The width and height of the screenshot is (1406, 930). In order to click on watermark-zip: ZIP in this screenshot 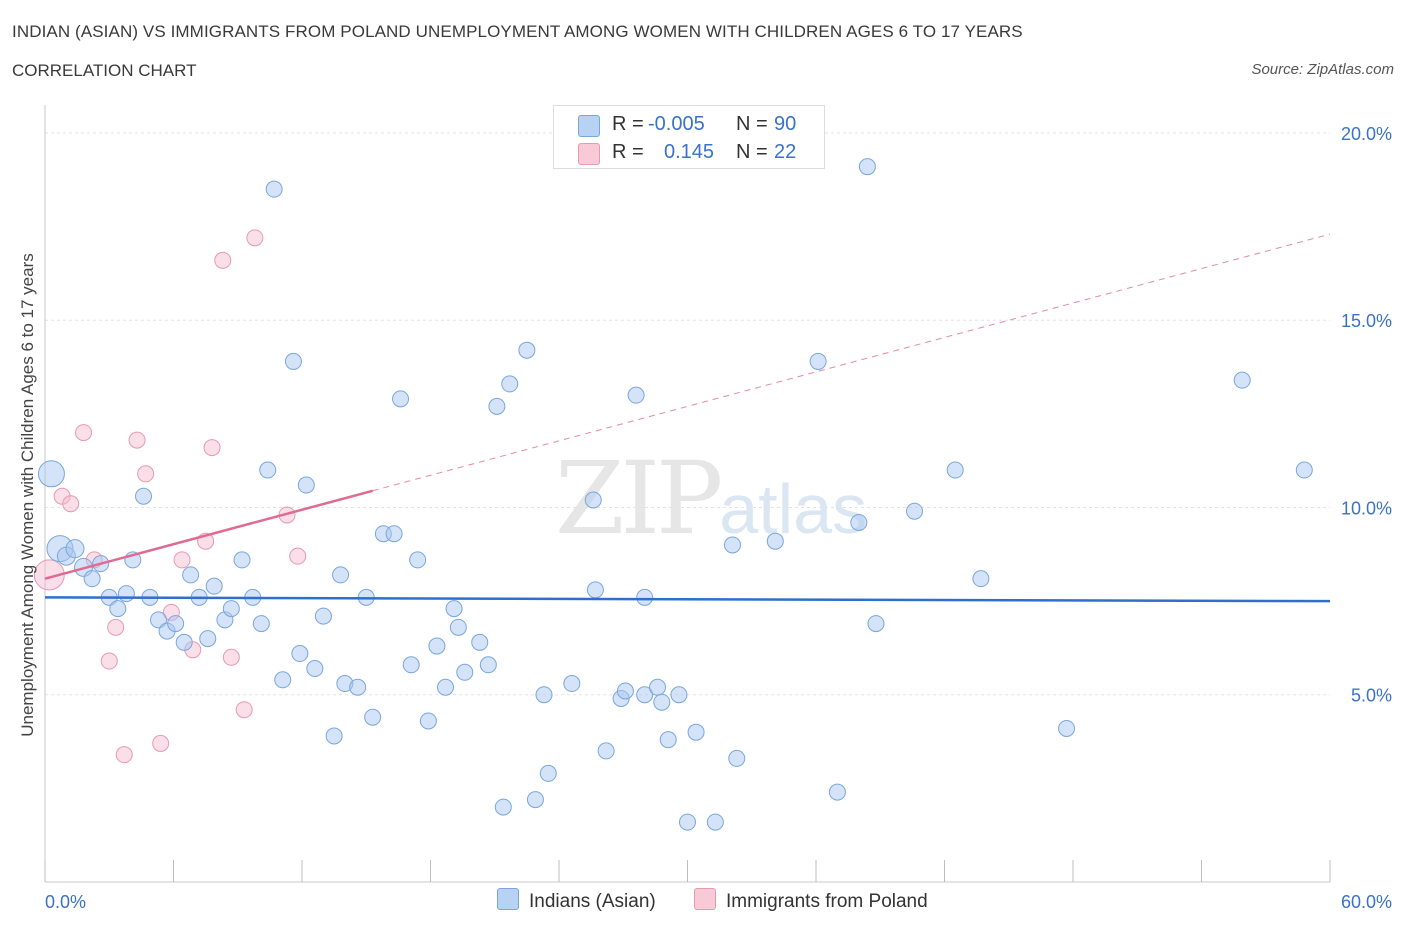, I will do `click(639, 498)`.